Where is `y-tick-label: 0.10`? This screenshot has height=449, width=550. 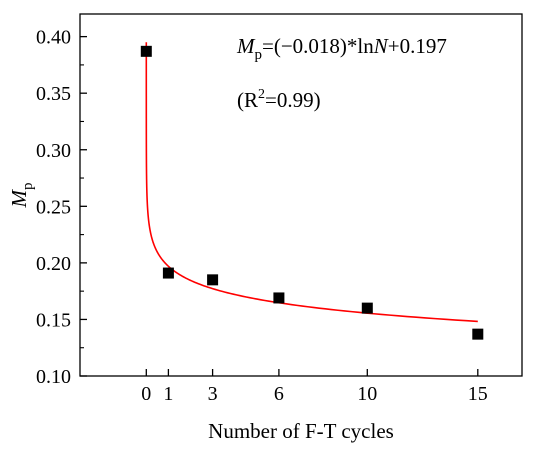 y-tick-label: 0.10 is located at coordinates (53, 377).